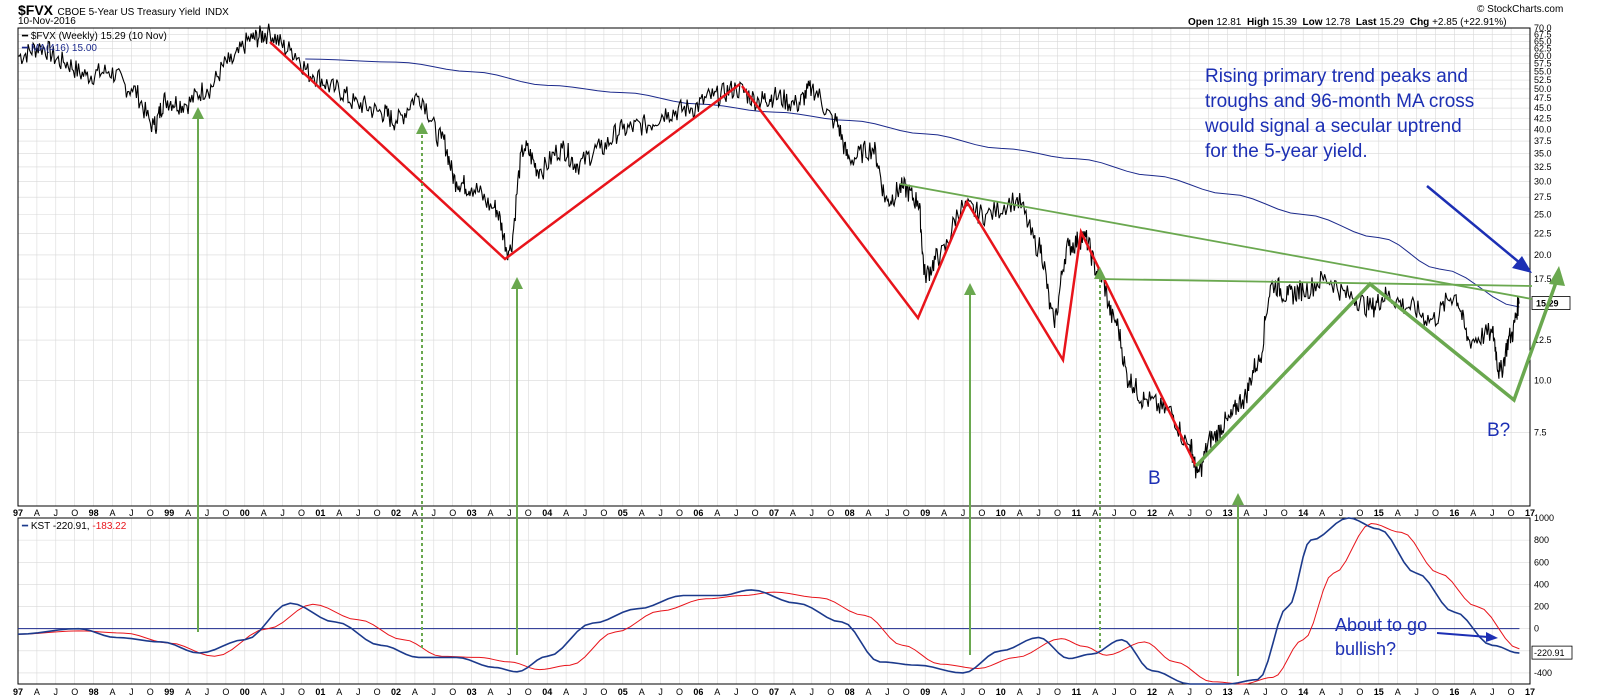 The height and width of the screenshot is (700, 1600). Describe the element at coordinates (1543, 72) in the screenshot. I see `y-tick-label: 55.0` at that location.